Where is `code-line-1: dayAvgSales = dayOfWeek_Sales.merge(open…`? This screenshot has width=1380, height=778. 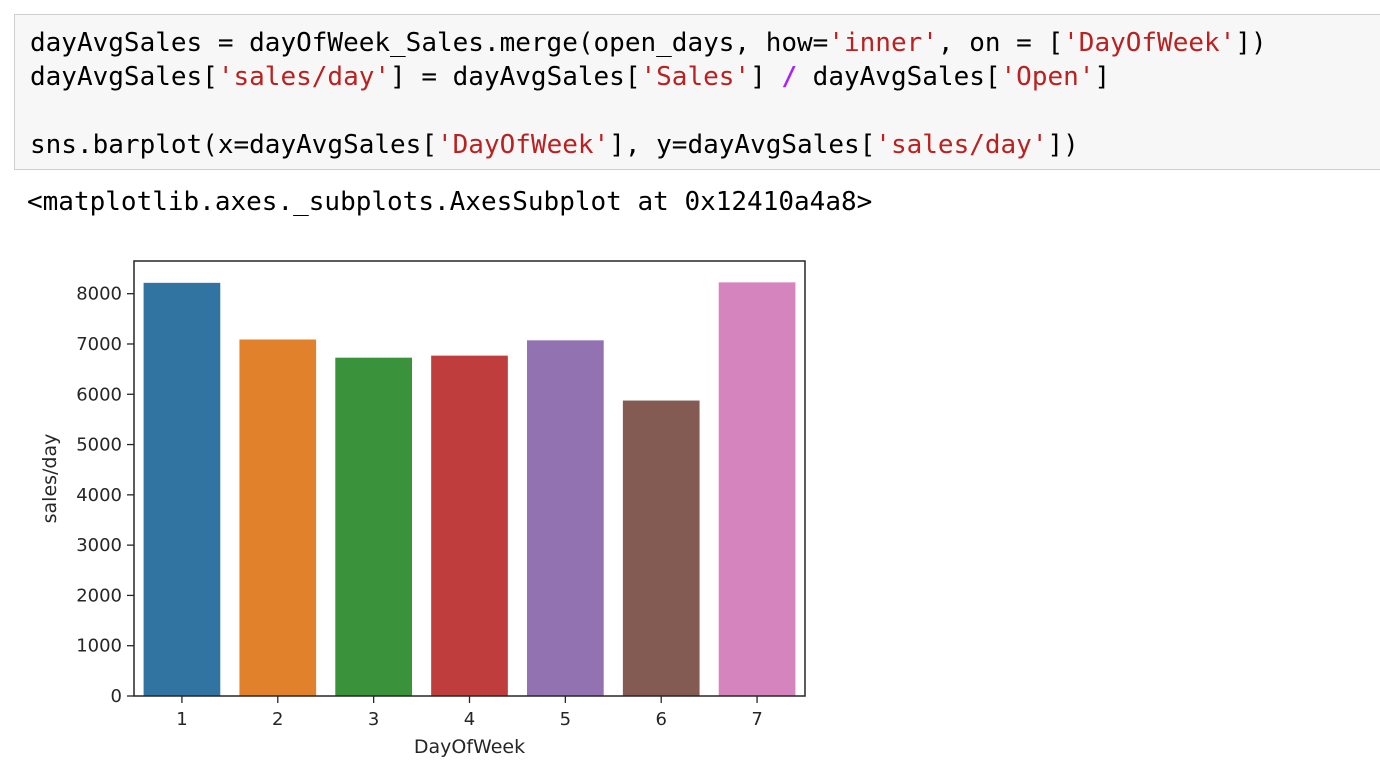 code-line-1: dayAvgSales = dayOfWeek_Sales.merge(open… is located at coordinates (648, 43).